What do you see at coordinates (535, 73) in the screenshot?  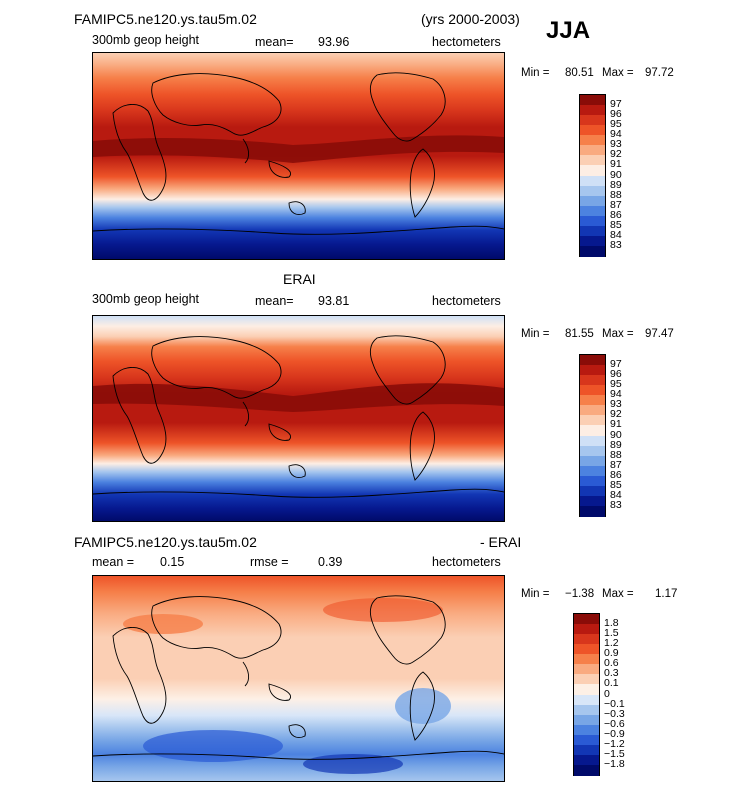 I see `panel1-min-label: Min =` at bounding box center [535, 73].